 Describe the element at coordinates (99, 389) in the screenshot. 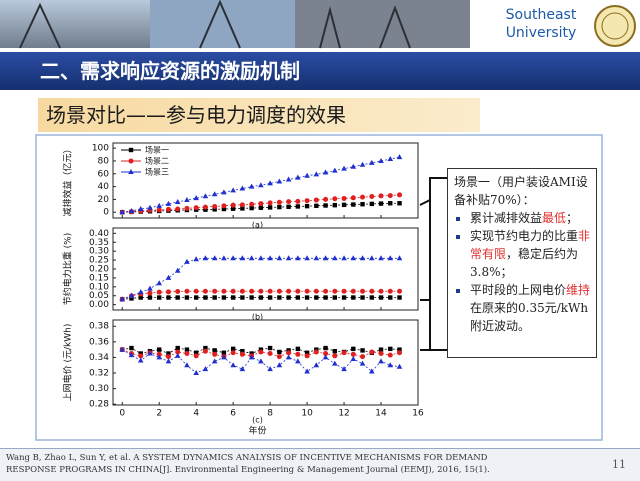

I see `y-tick-label: 0.30` at that location.